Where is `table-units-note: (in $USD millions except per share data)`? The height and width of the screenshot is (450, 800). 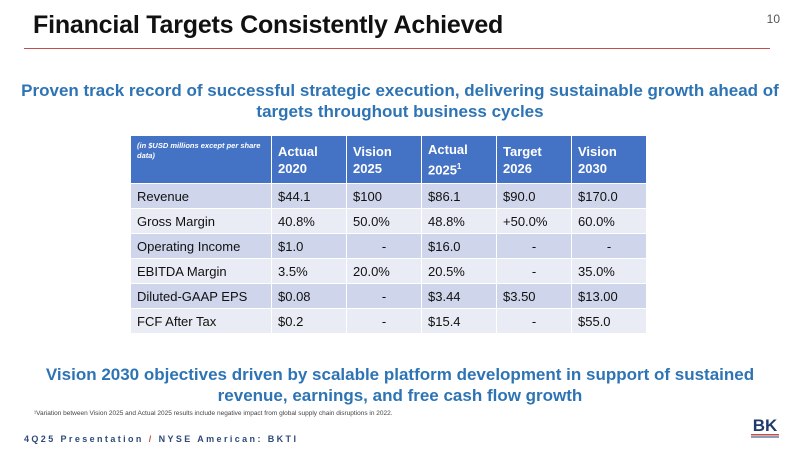 table-units-note: (in $USD millions except per share data) is located at coordinates (201, 160).